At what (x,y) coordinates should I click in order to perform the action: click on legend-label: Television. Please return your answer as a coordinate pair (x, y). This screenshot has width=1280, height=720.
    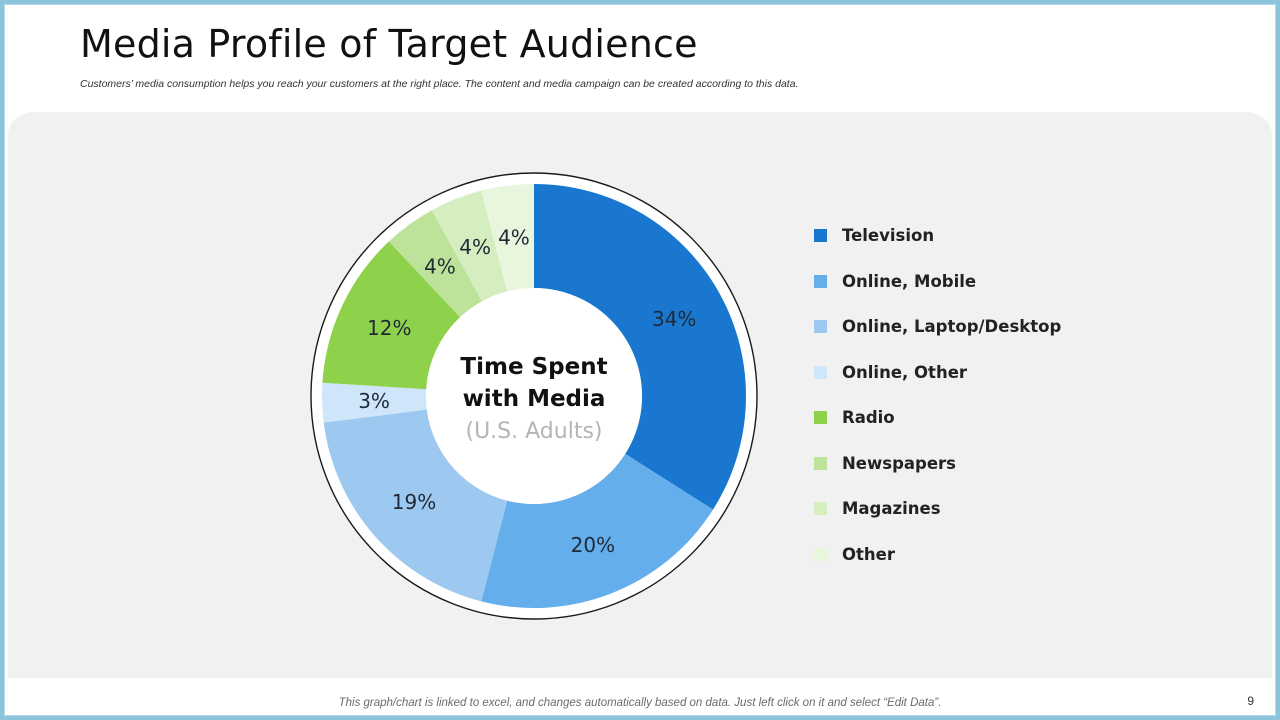
    Looking at the image, I should click on (888, 235).